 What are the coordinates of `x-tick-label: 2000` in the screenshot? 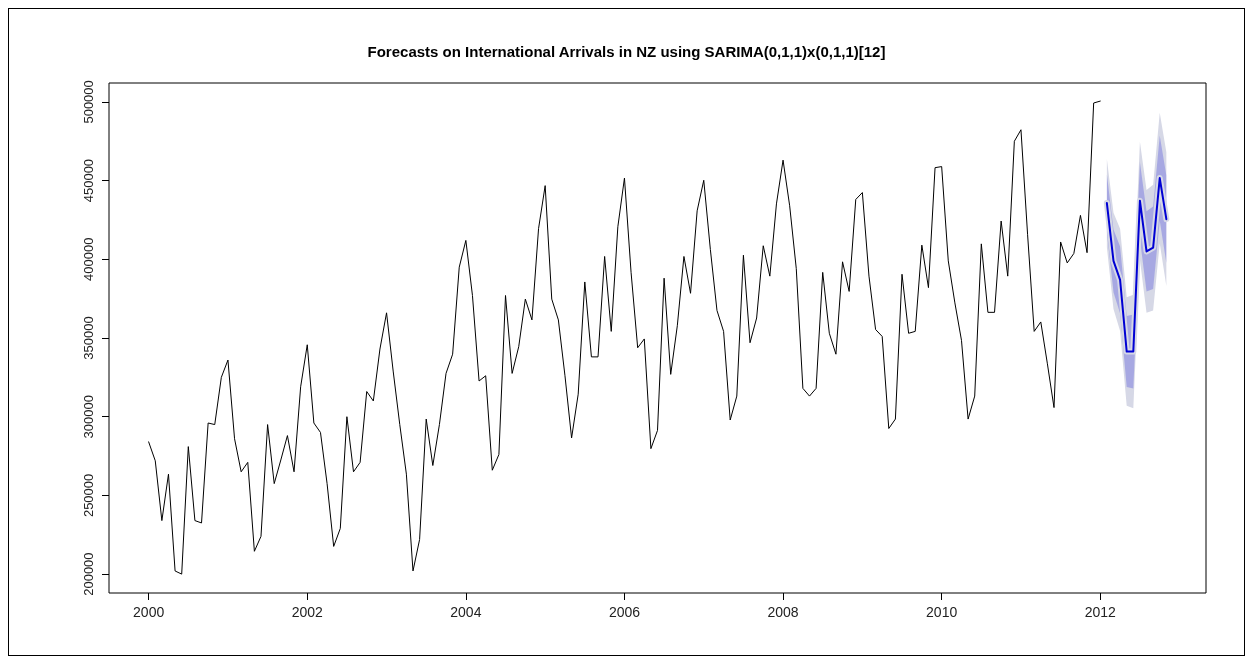 It's located at (149, 612).